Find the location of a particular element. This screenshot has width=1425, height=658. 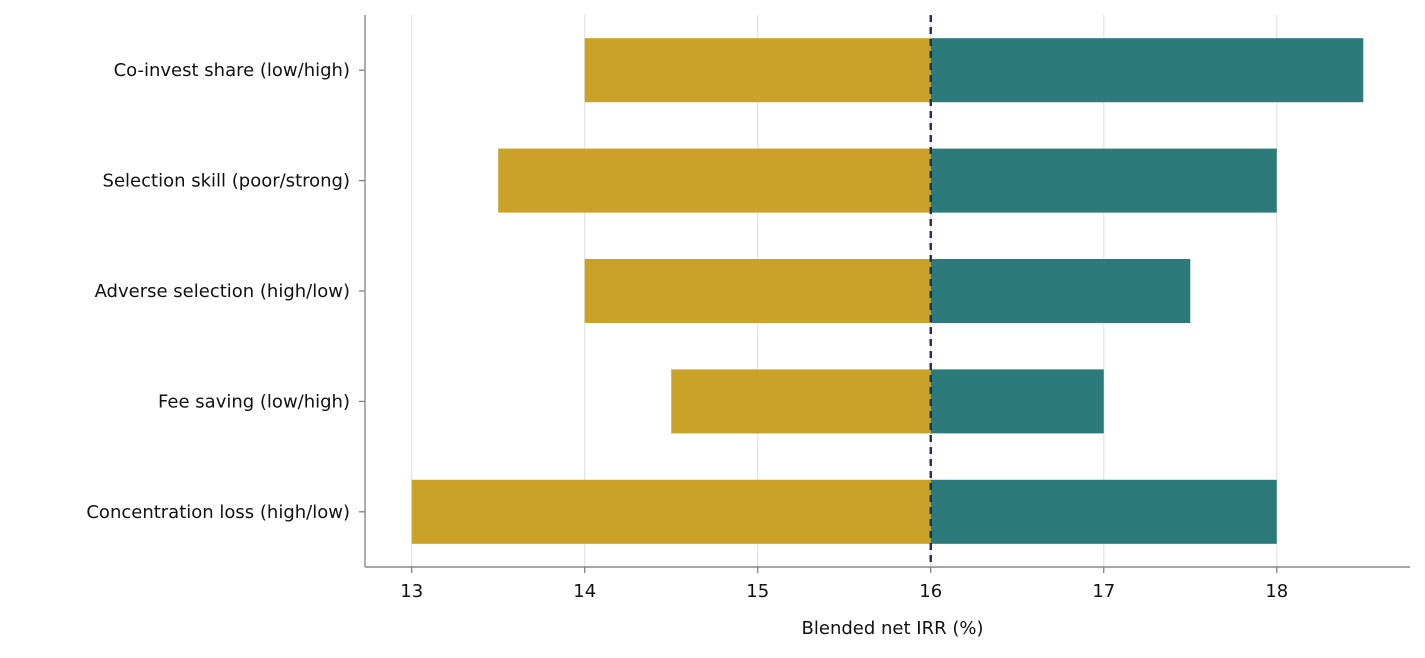

x-tick-label: 15 is located at coordinates (757, 591).